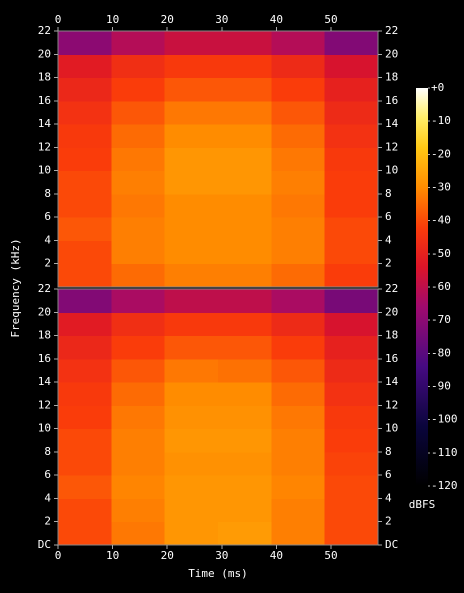  What do you see at coordinates (391, 544) in the screenshot?
I see `y-tick-label: DC` at bounding box center [391, 544].